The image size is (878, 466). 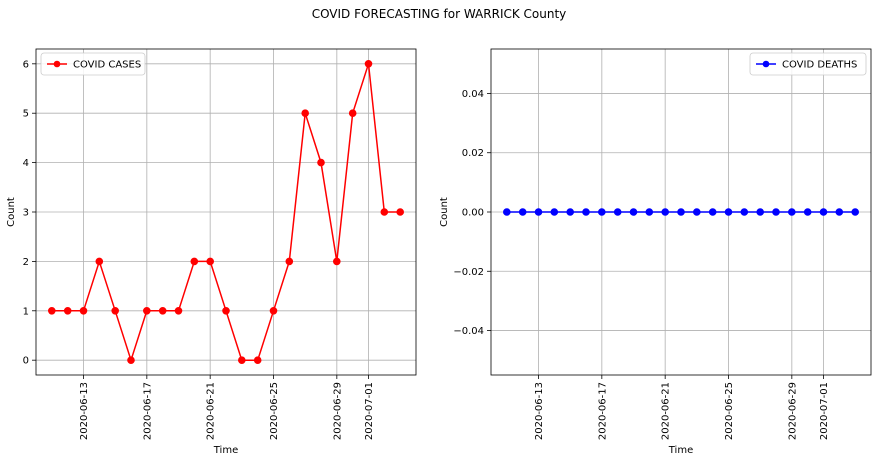 I want to click on y-tick-label: 3, so click(x=26, y=213).